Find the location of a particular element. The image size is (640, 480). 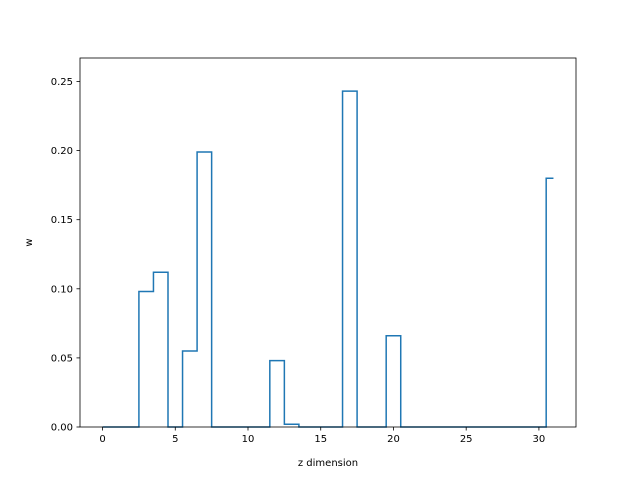

y-axis-ticks: 0.00 0.05 0.10 0.15 0.20 0.25 is located at coordinates (65, 255).